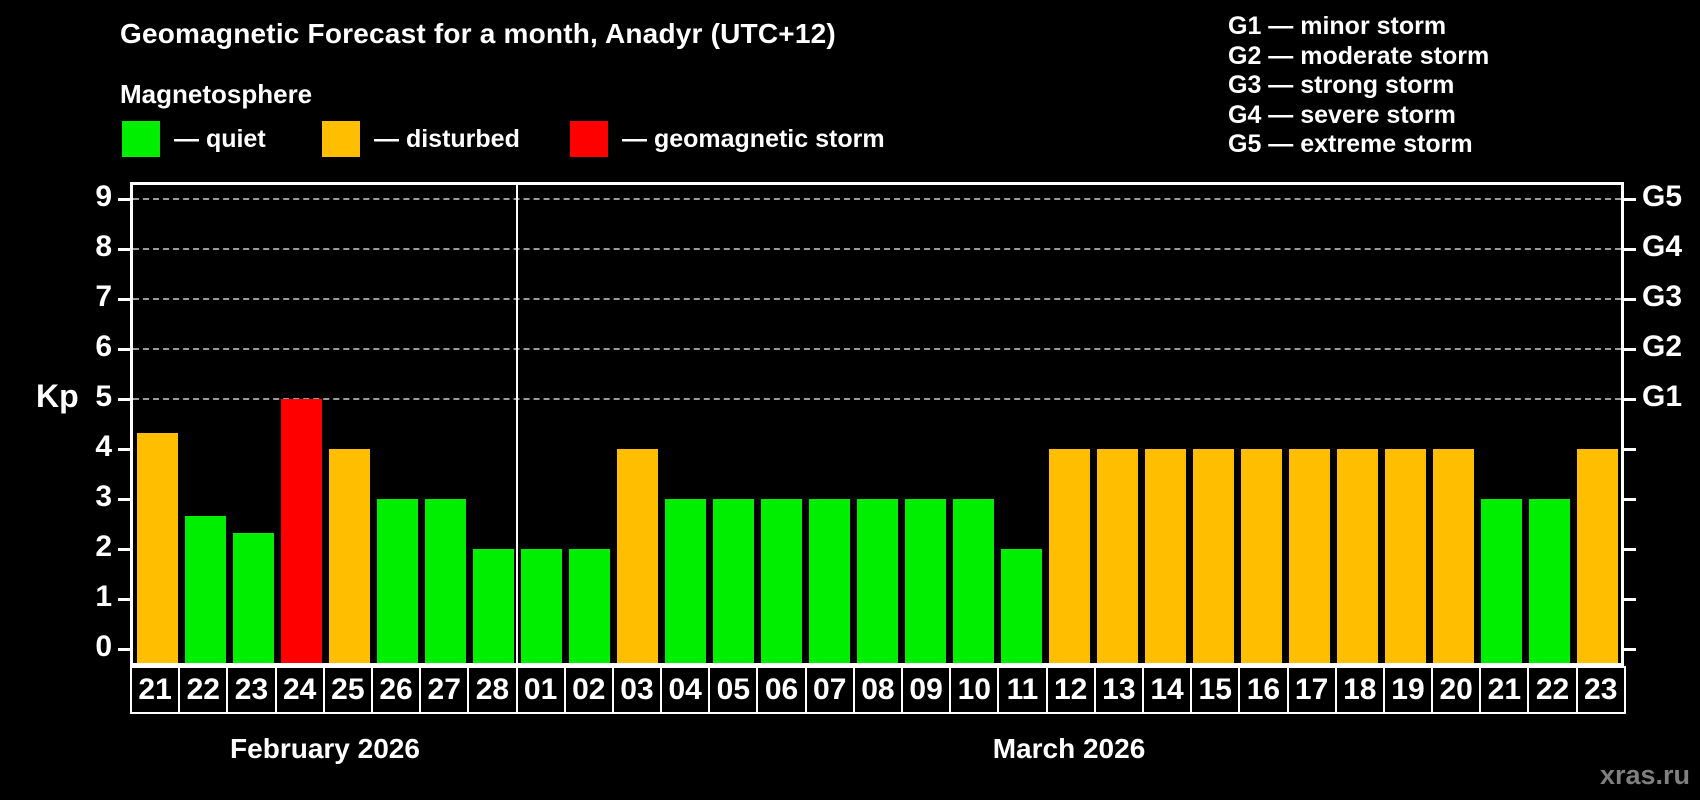  What do you see at coordinates (396, 690) in the screenshot?
I see `day-cell-26: 26` at bounding box center [396, 690].